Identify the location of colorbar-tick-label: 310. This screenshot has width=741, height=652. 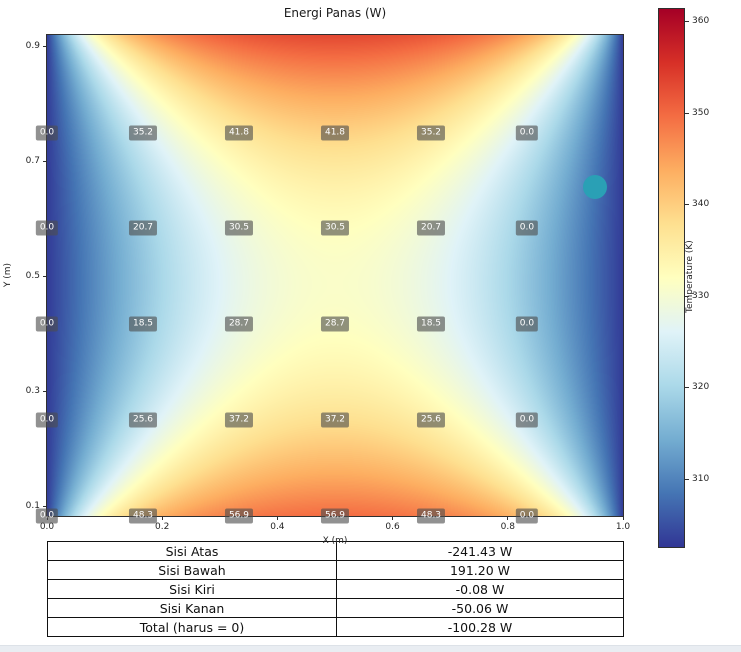
(701, 478).